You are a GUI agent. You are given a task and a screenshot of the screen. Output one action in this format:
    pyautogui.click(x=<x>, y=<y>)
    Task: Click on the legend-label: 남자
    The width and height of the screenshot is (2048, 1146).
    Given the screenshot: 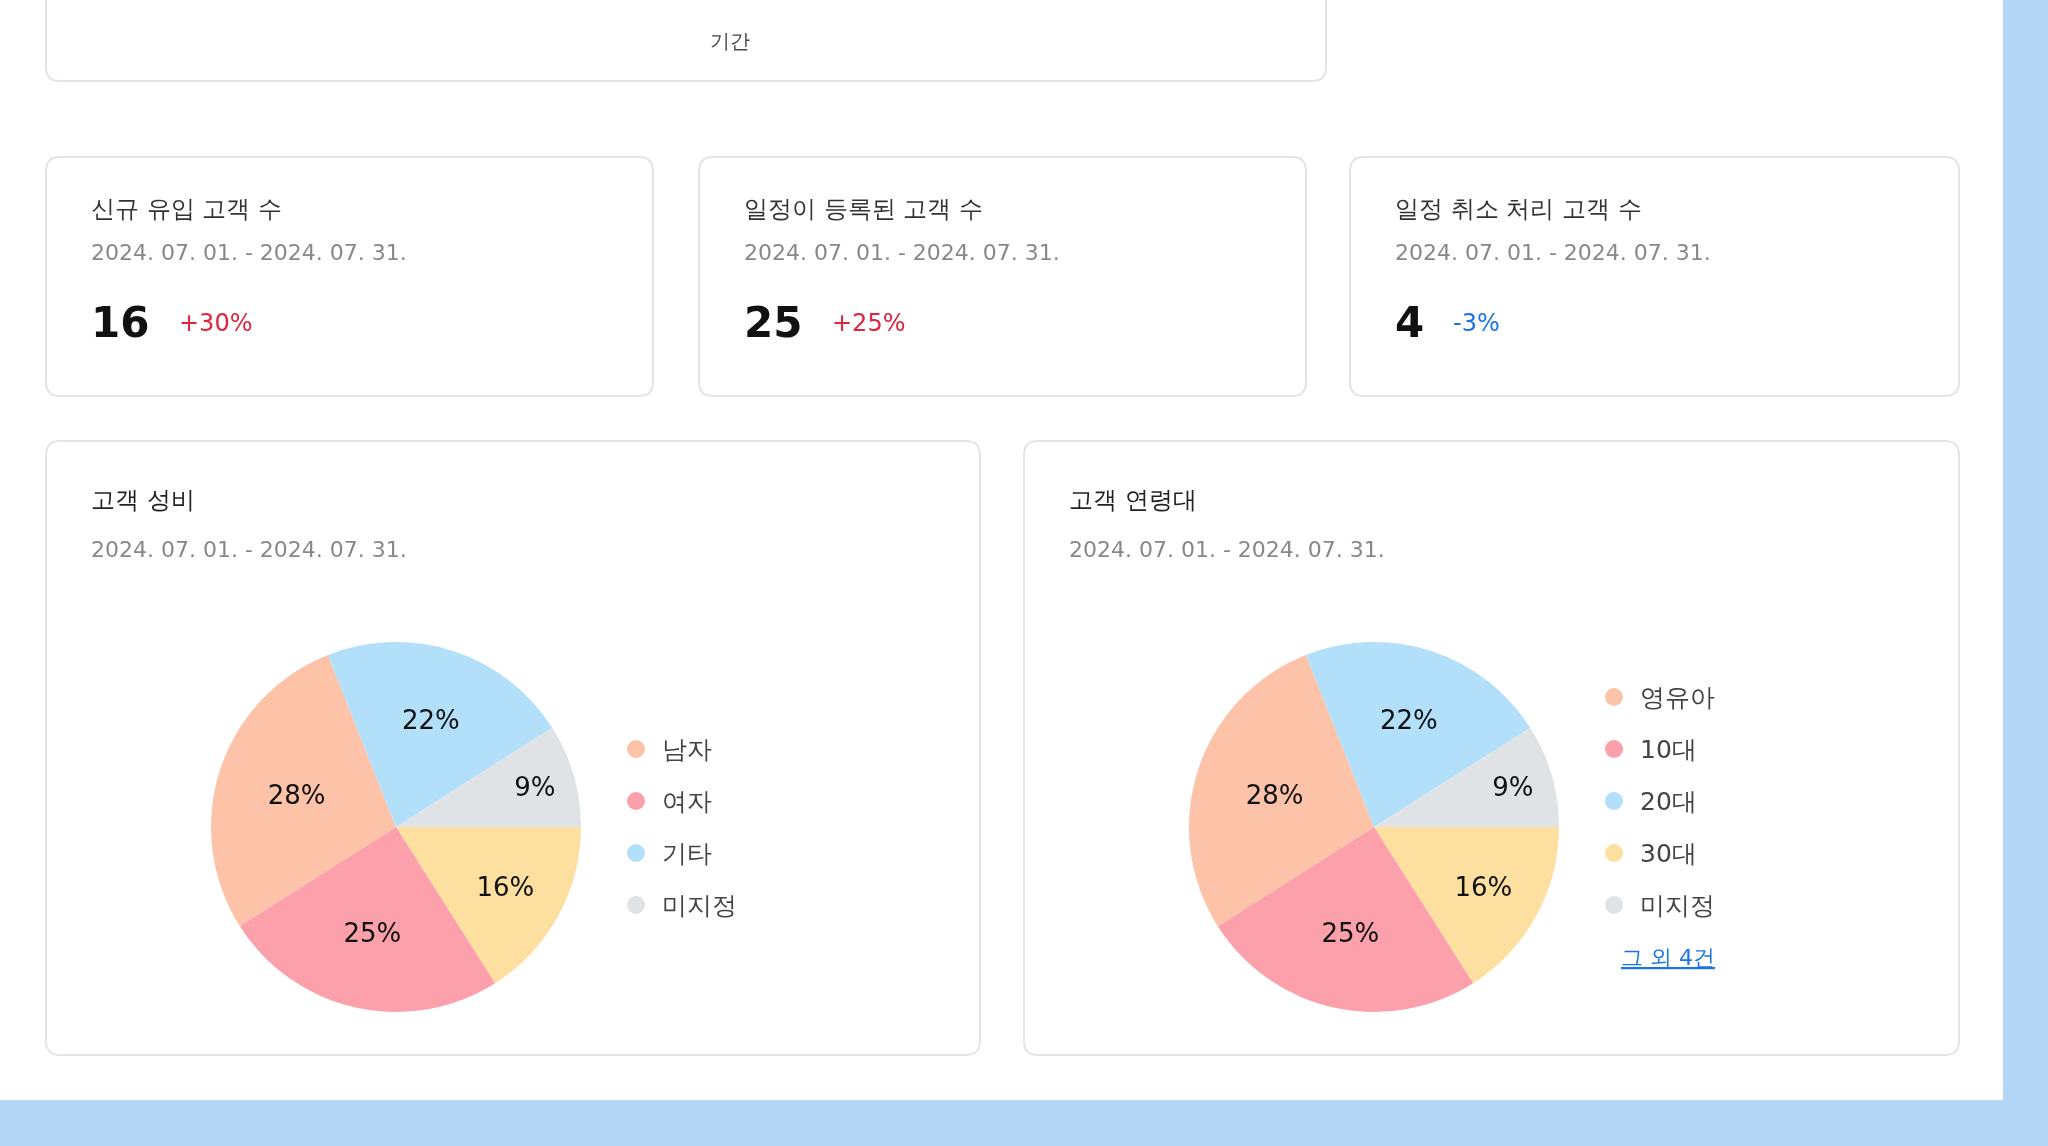 What is the action you would take?
    pyautogui.click(x=687, y=749)
    